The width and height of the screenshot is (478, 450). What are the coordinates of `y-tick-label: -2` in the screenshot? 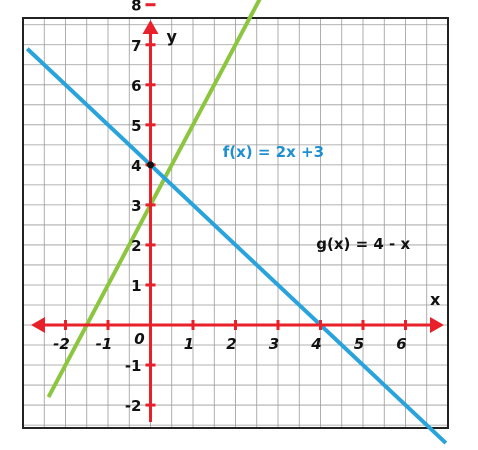 It's located at (133, 406).